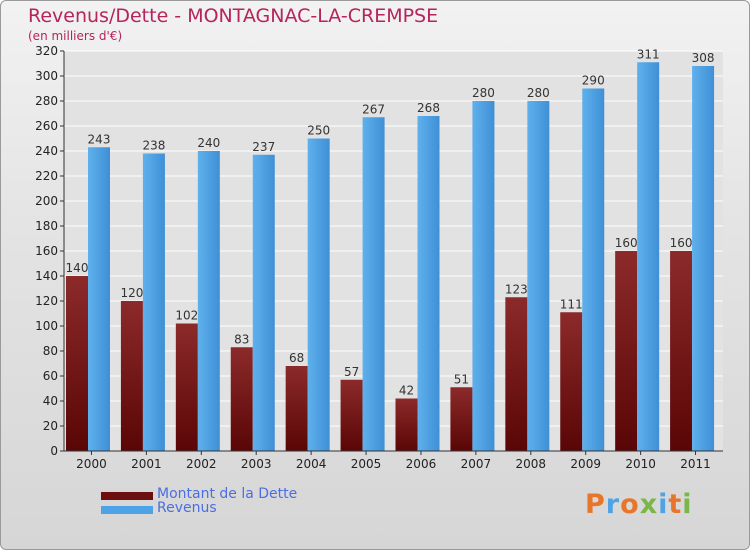 The width and height of the screenshot is (750, 550). Describe the element at coordinates (127, 510) in the screenshot. I see `legend-swatch-revenus` at that location.